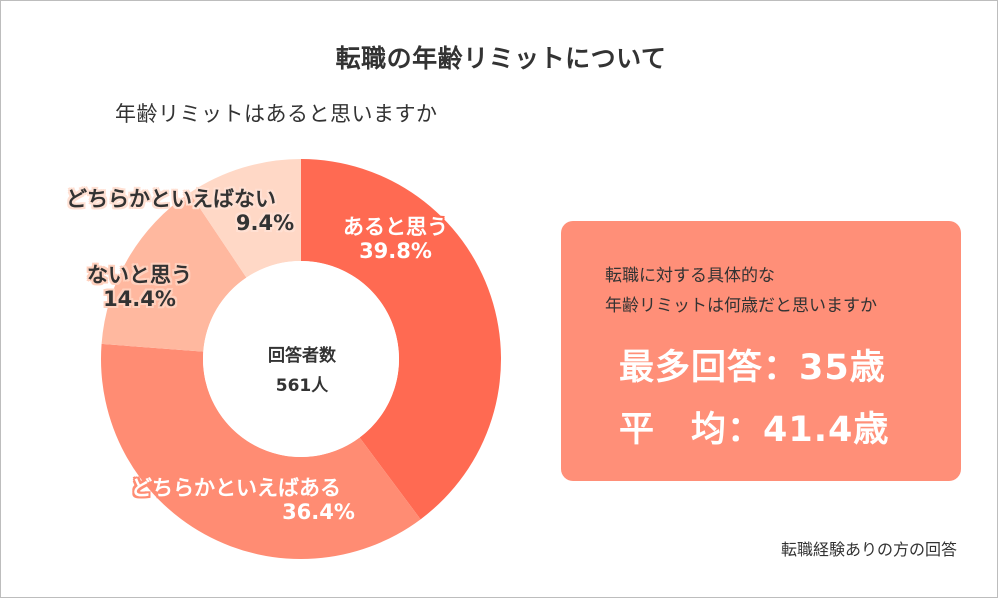  I want to click on slice-name: どちらかといえばない, so click(171, 199).